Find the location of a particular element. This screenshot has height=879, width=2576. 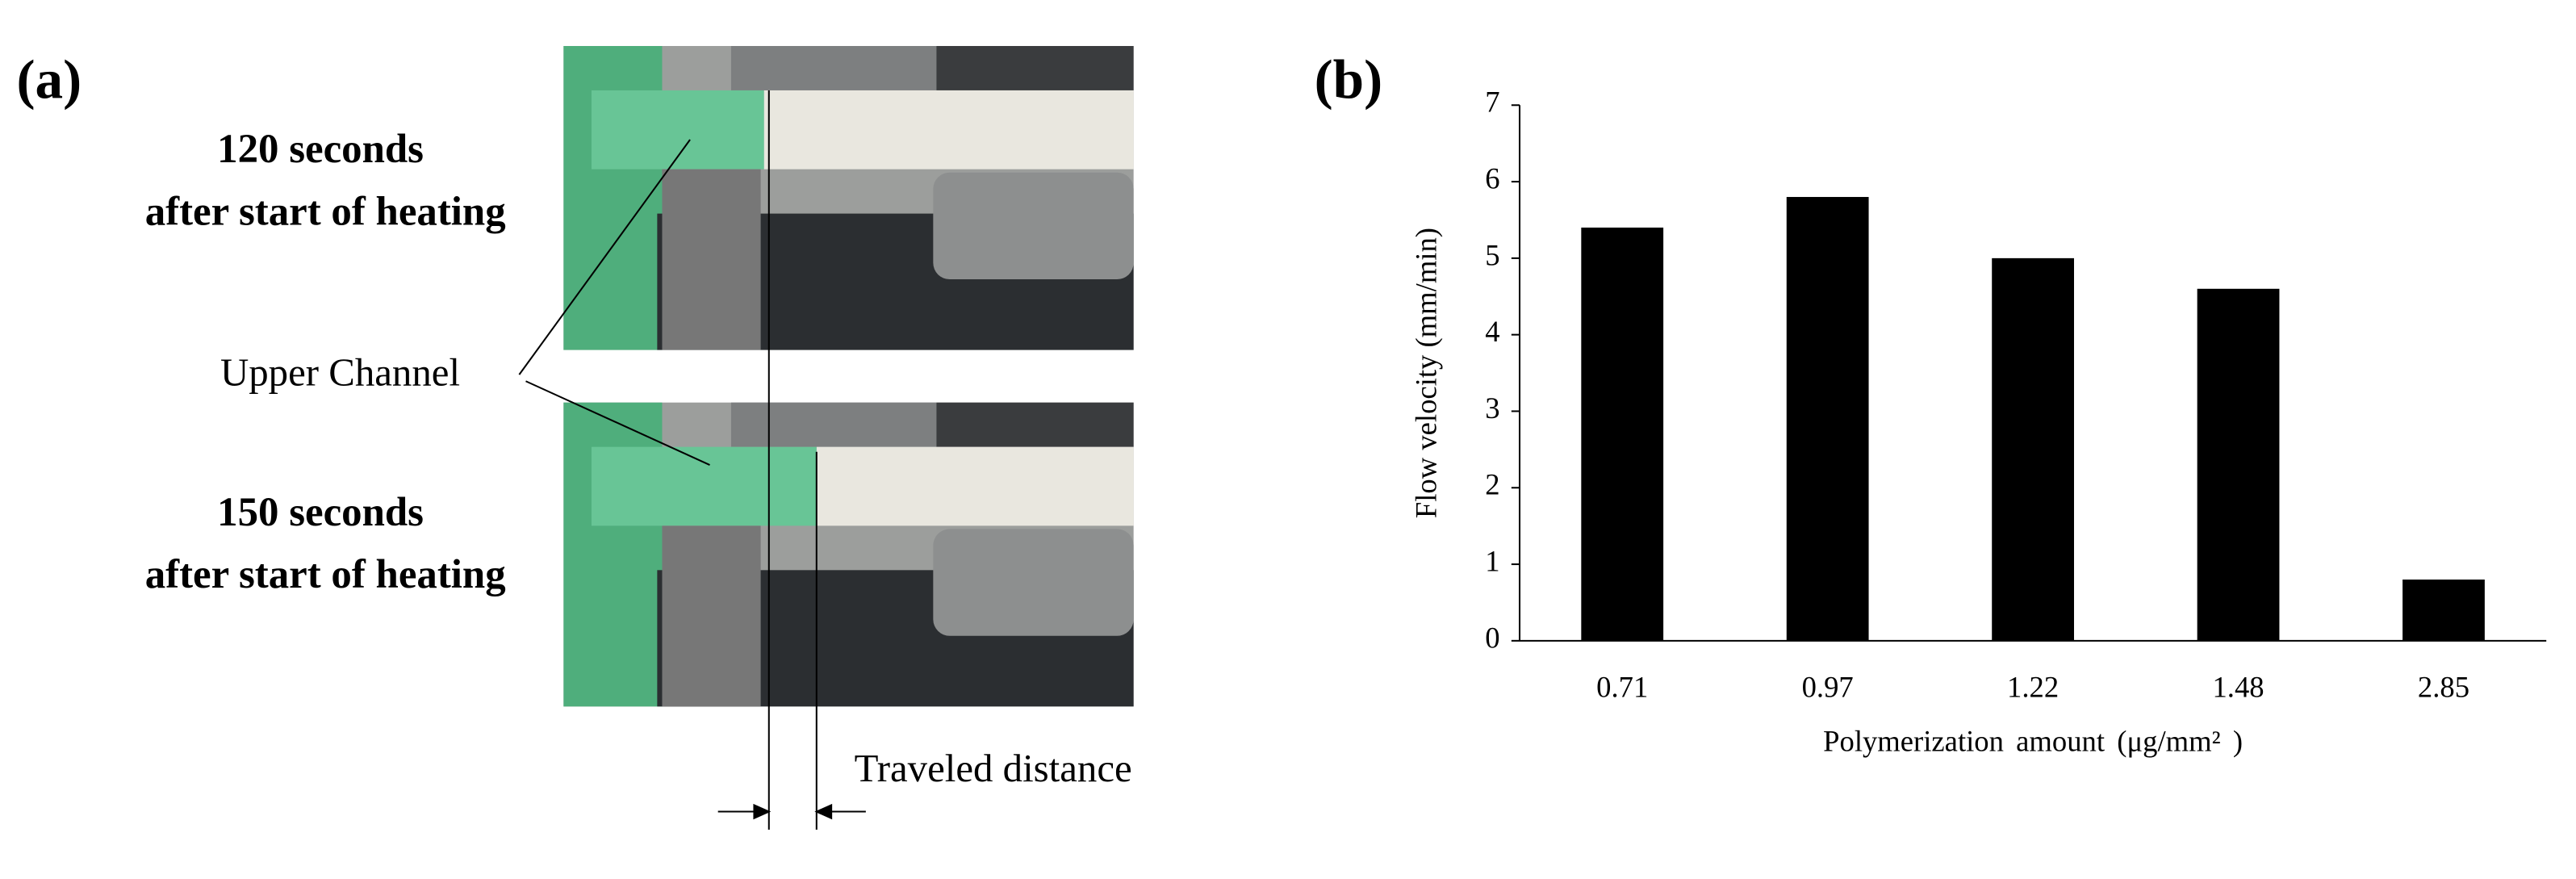

caption: 120 seconds is located at coordinates (320, 149).